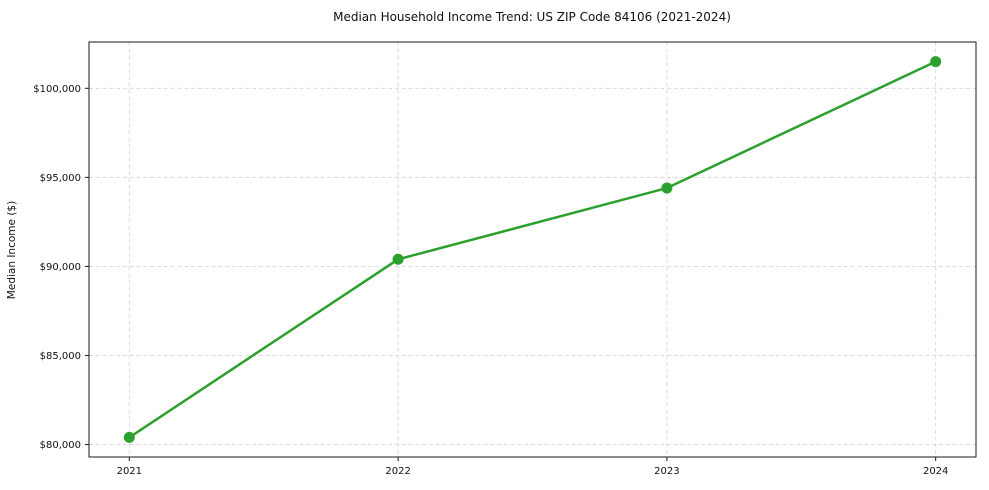 Image resolution: width=989 pixels, height=490 pixels. Describe the element at coordinates (667, 188) in the screenshot. I see `data-point-2023` at that location.